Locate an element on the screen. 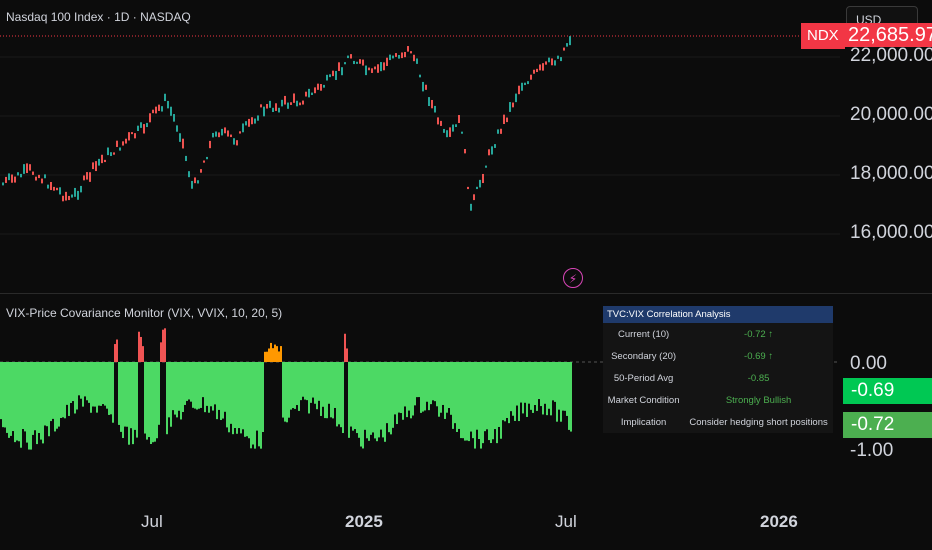 This screenshot has width=932, height=550. indicator-value-badge: -0.69 is located at coordinates (887, 391).